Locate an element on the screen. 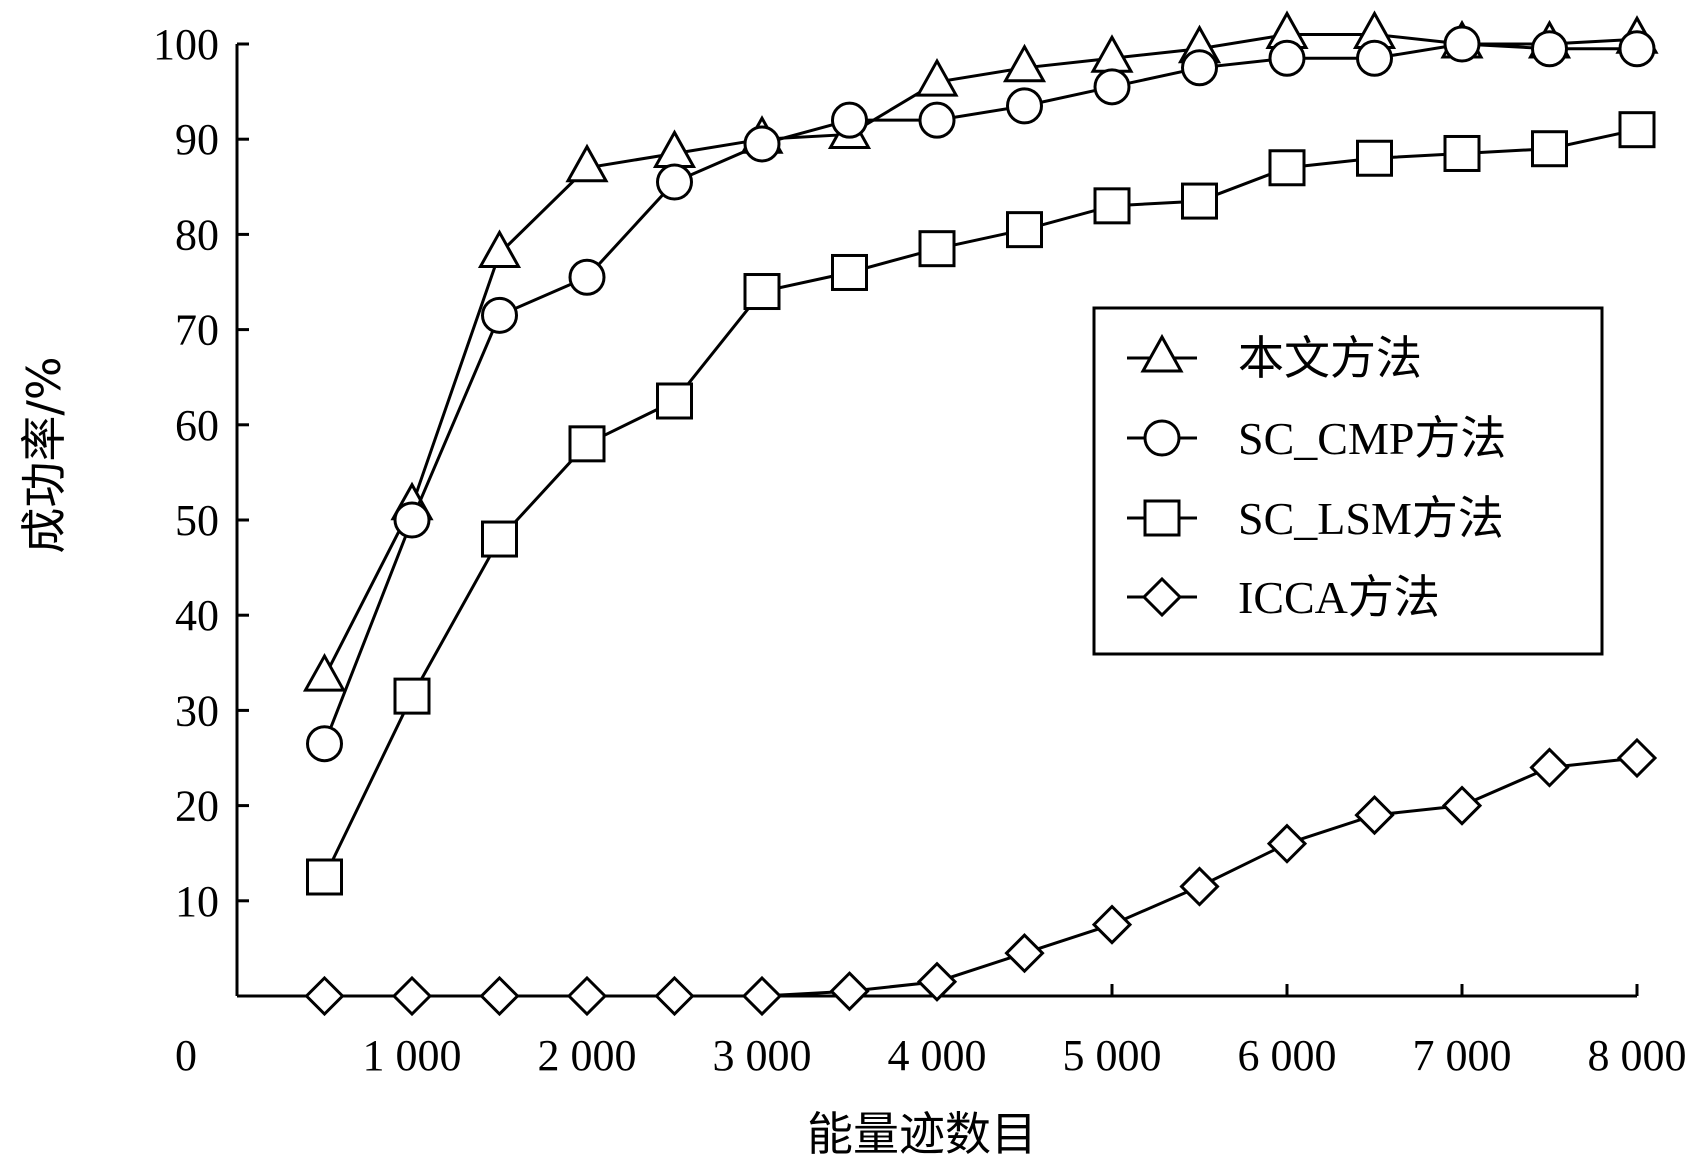 The height and width of the screenshot is (1174, 1708). x-tick-label: 3 000 is located at coordinates (762, 1055).